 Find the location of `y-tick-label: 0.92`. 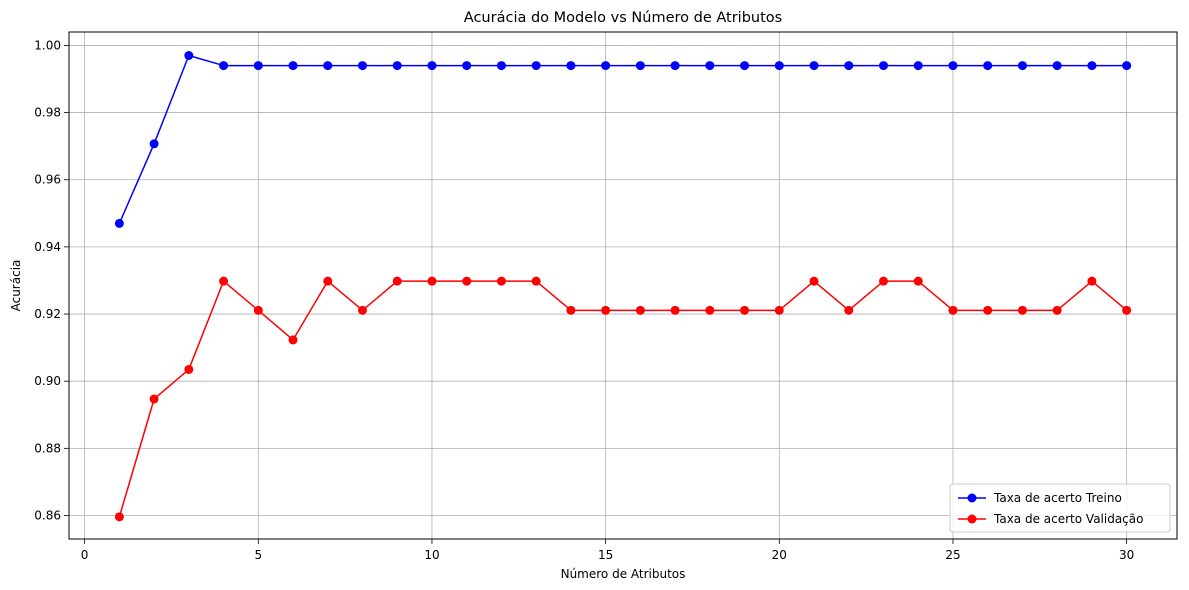

y-tick-label: 0.92 is located at coordinates (47, 314).